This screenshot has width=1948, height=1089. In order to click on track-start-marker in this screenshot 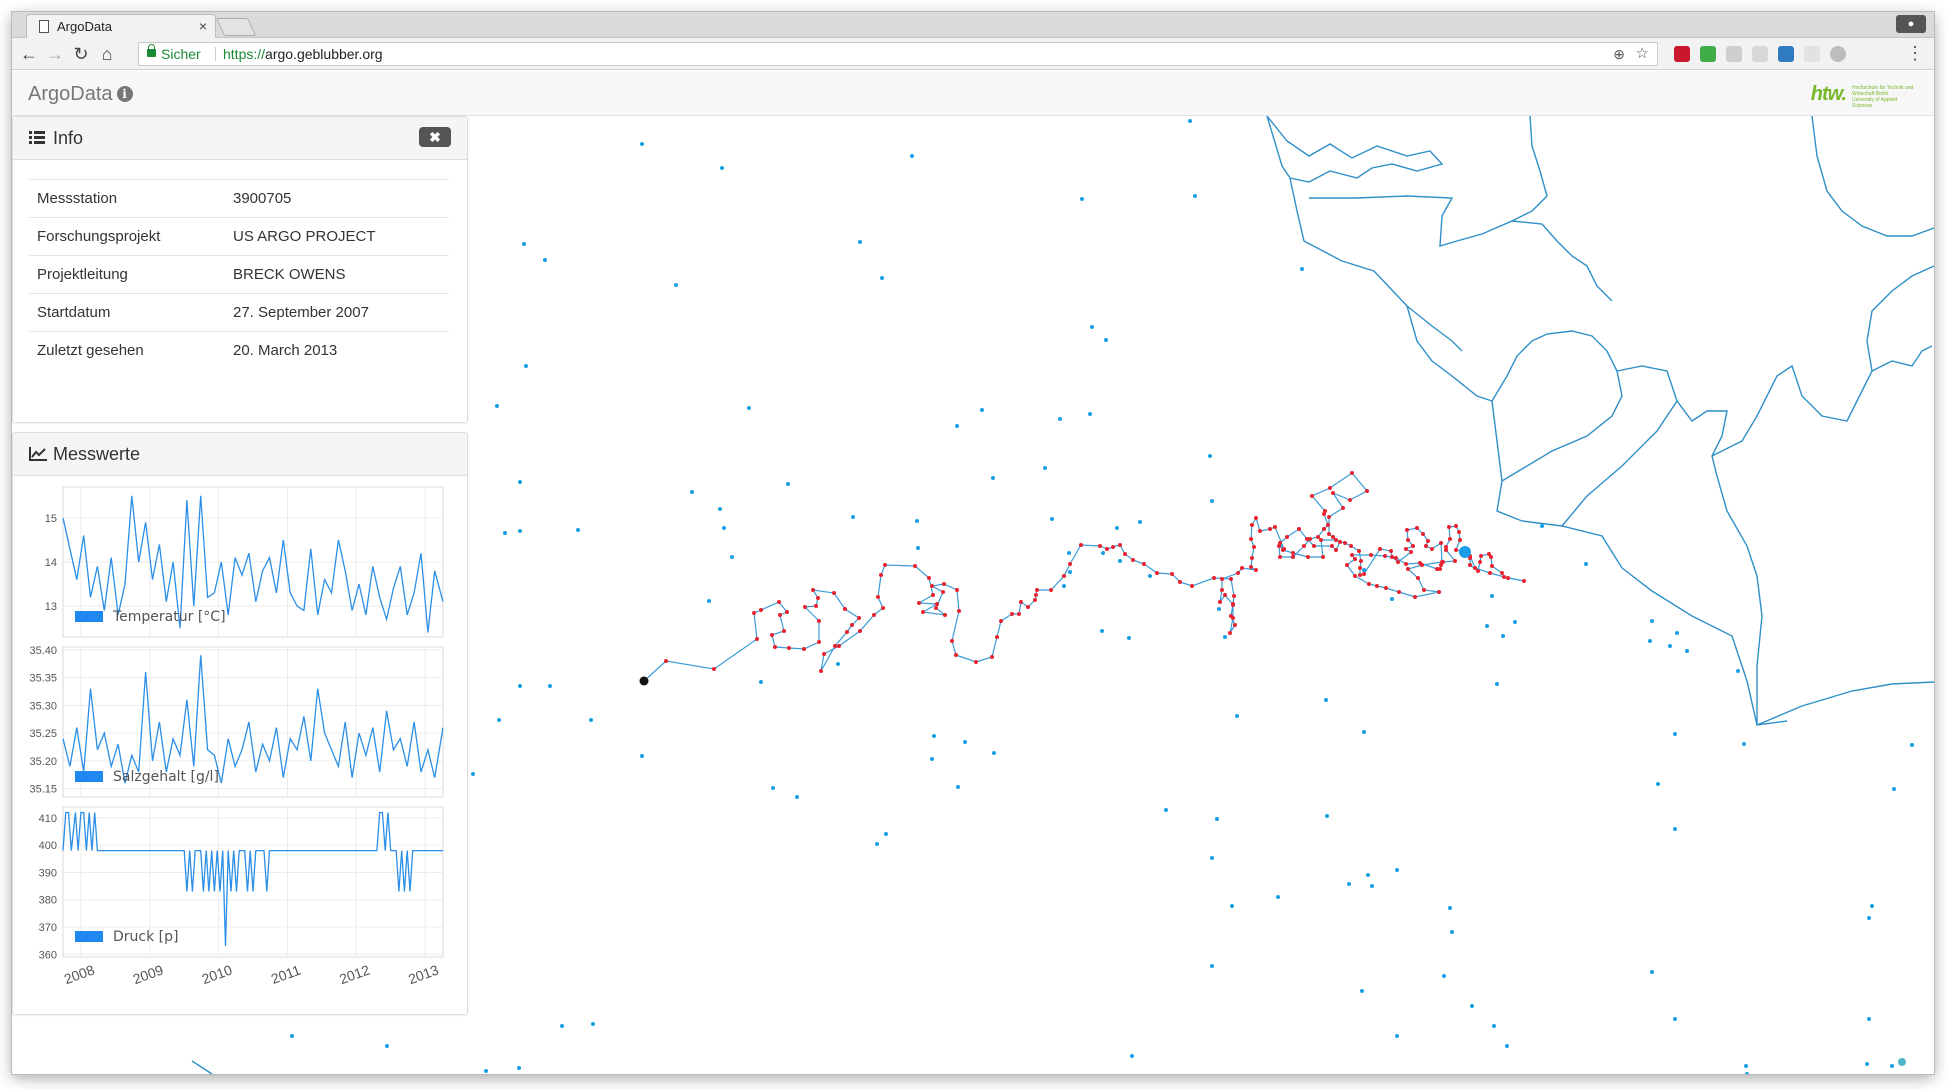, I will do `click(644, 681)`.